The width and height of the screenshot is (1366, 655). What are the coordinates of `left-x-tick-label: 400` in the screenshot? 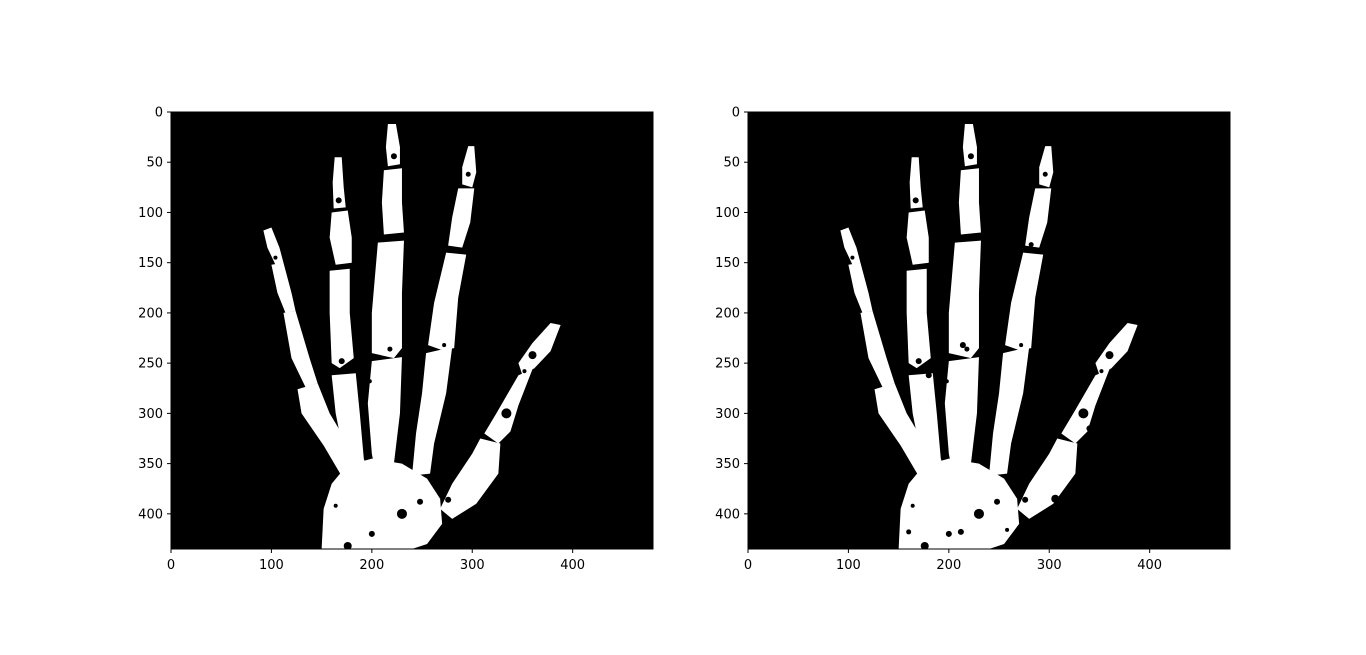 It's located at (572, 565).